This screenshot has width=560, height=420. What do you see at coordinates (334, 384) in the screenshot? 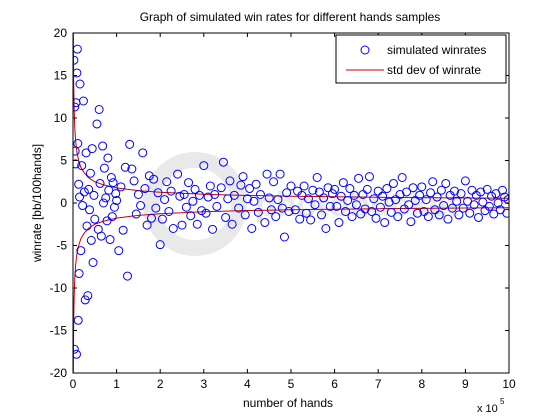
I see `x-tick-label: 6` at bounding box center [334, 384].